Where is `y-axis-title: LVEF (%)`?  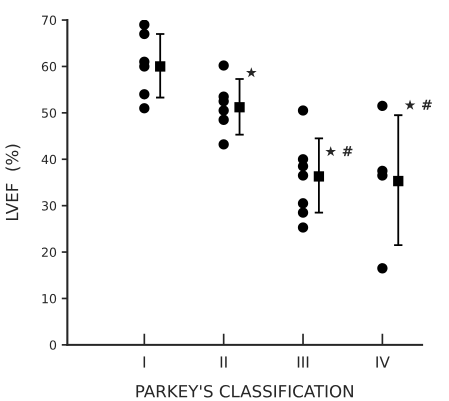
y-axis-title: LVEF (%) is located at coordinates (12, 182).